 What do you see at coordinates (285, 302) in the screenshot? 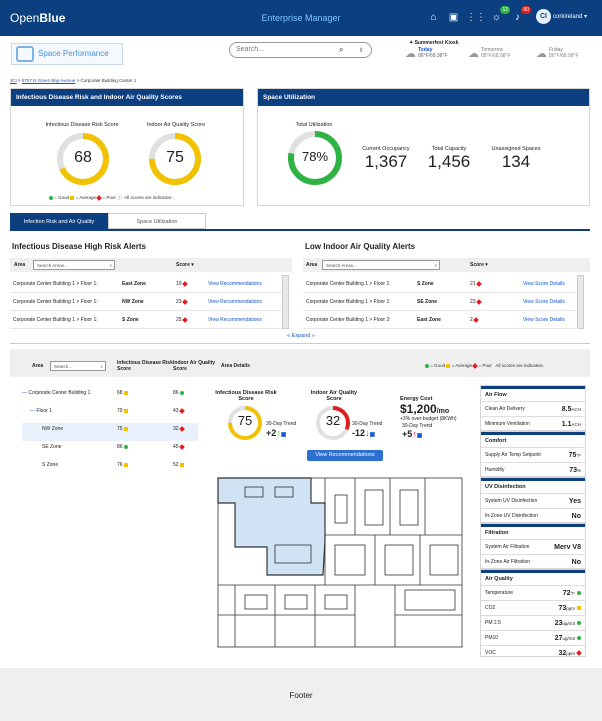
I see `high-risk-scrollbar` at bounding box center [285, 302].